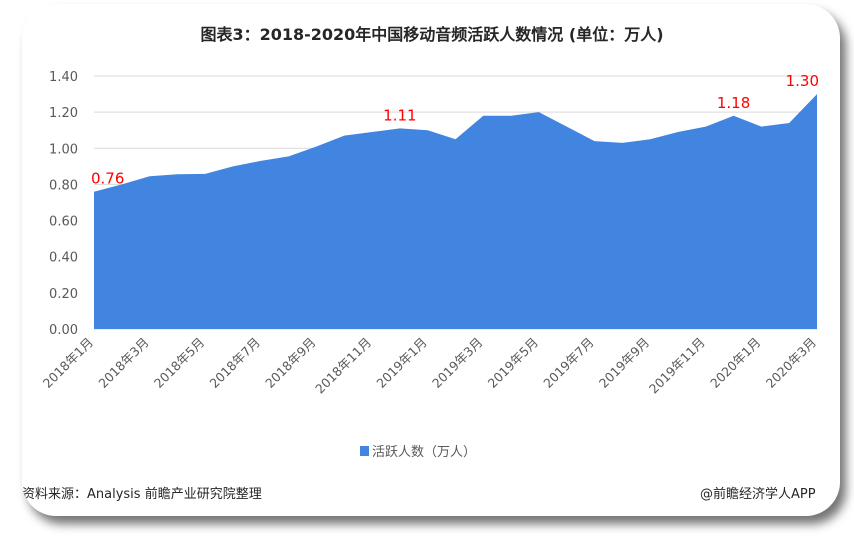  Describe the element at coordinates (401, 363) in the screenshot. I see `x-tick-label: 2019年1月` at that location.